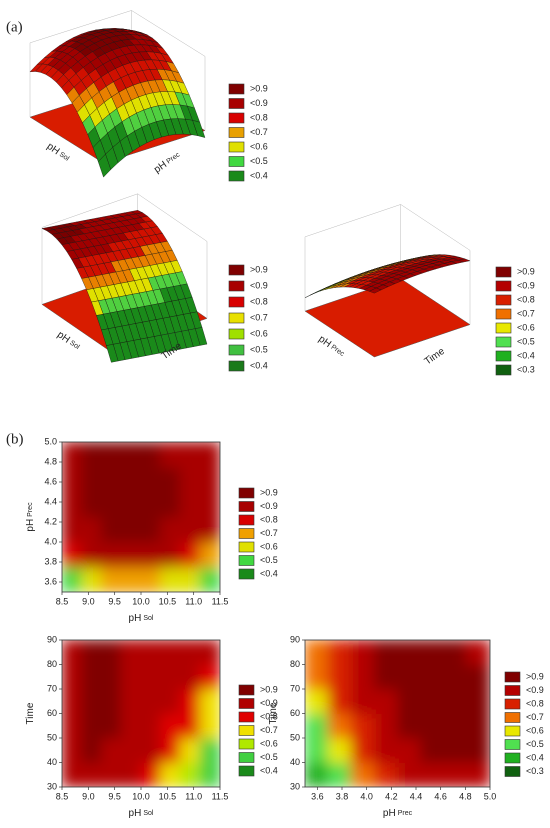  What do you see at coordinates (398, 813) in the screenshot?
I see `x-axis-label: pH Prec` at bounding box center [398, 813].